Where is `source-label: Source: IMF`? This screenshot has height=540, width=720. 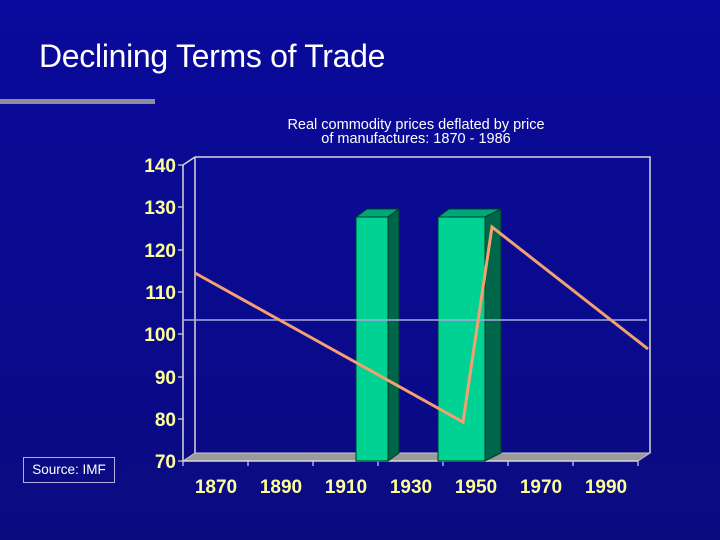
source-label: Source: IMF is located at coordinates (69, 470).